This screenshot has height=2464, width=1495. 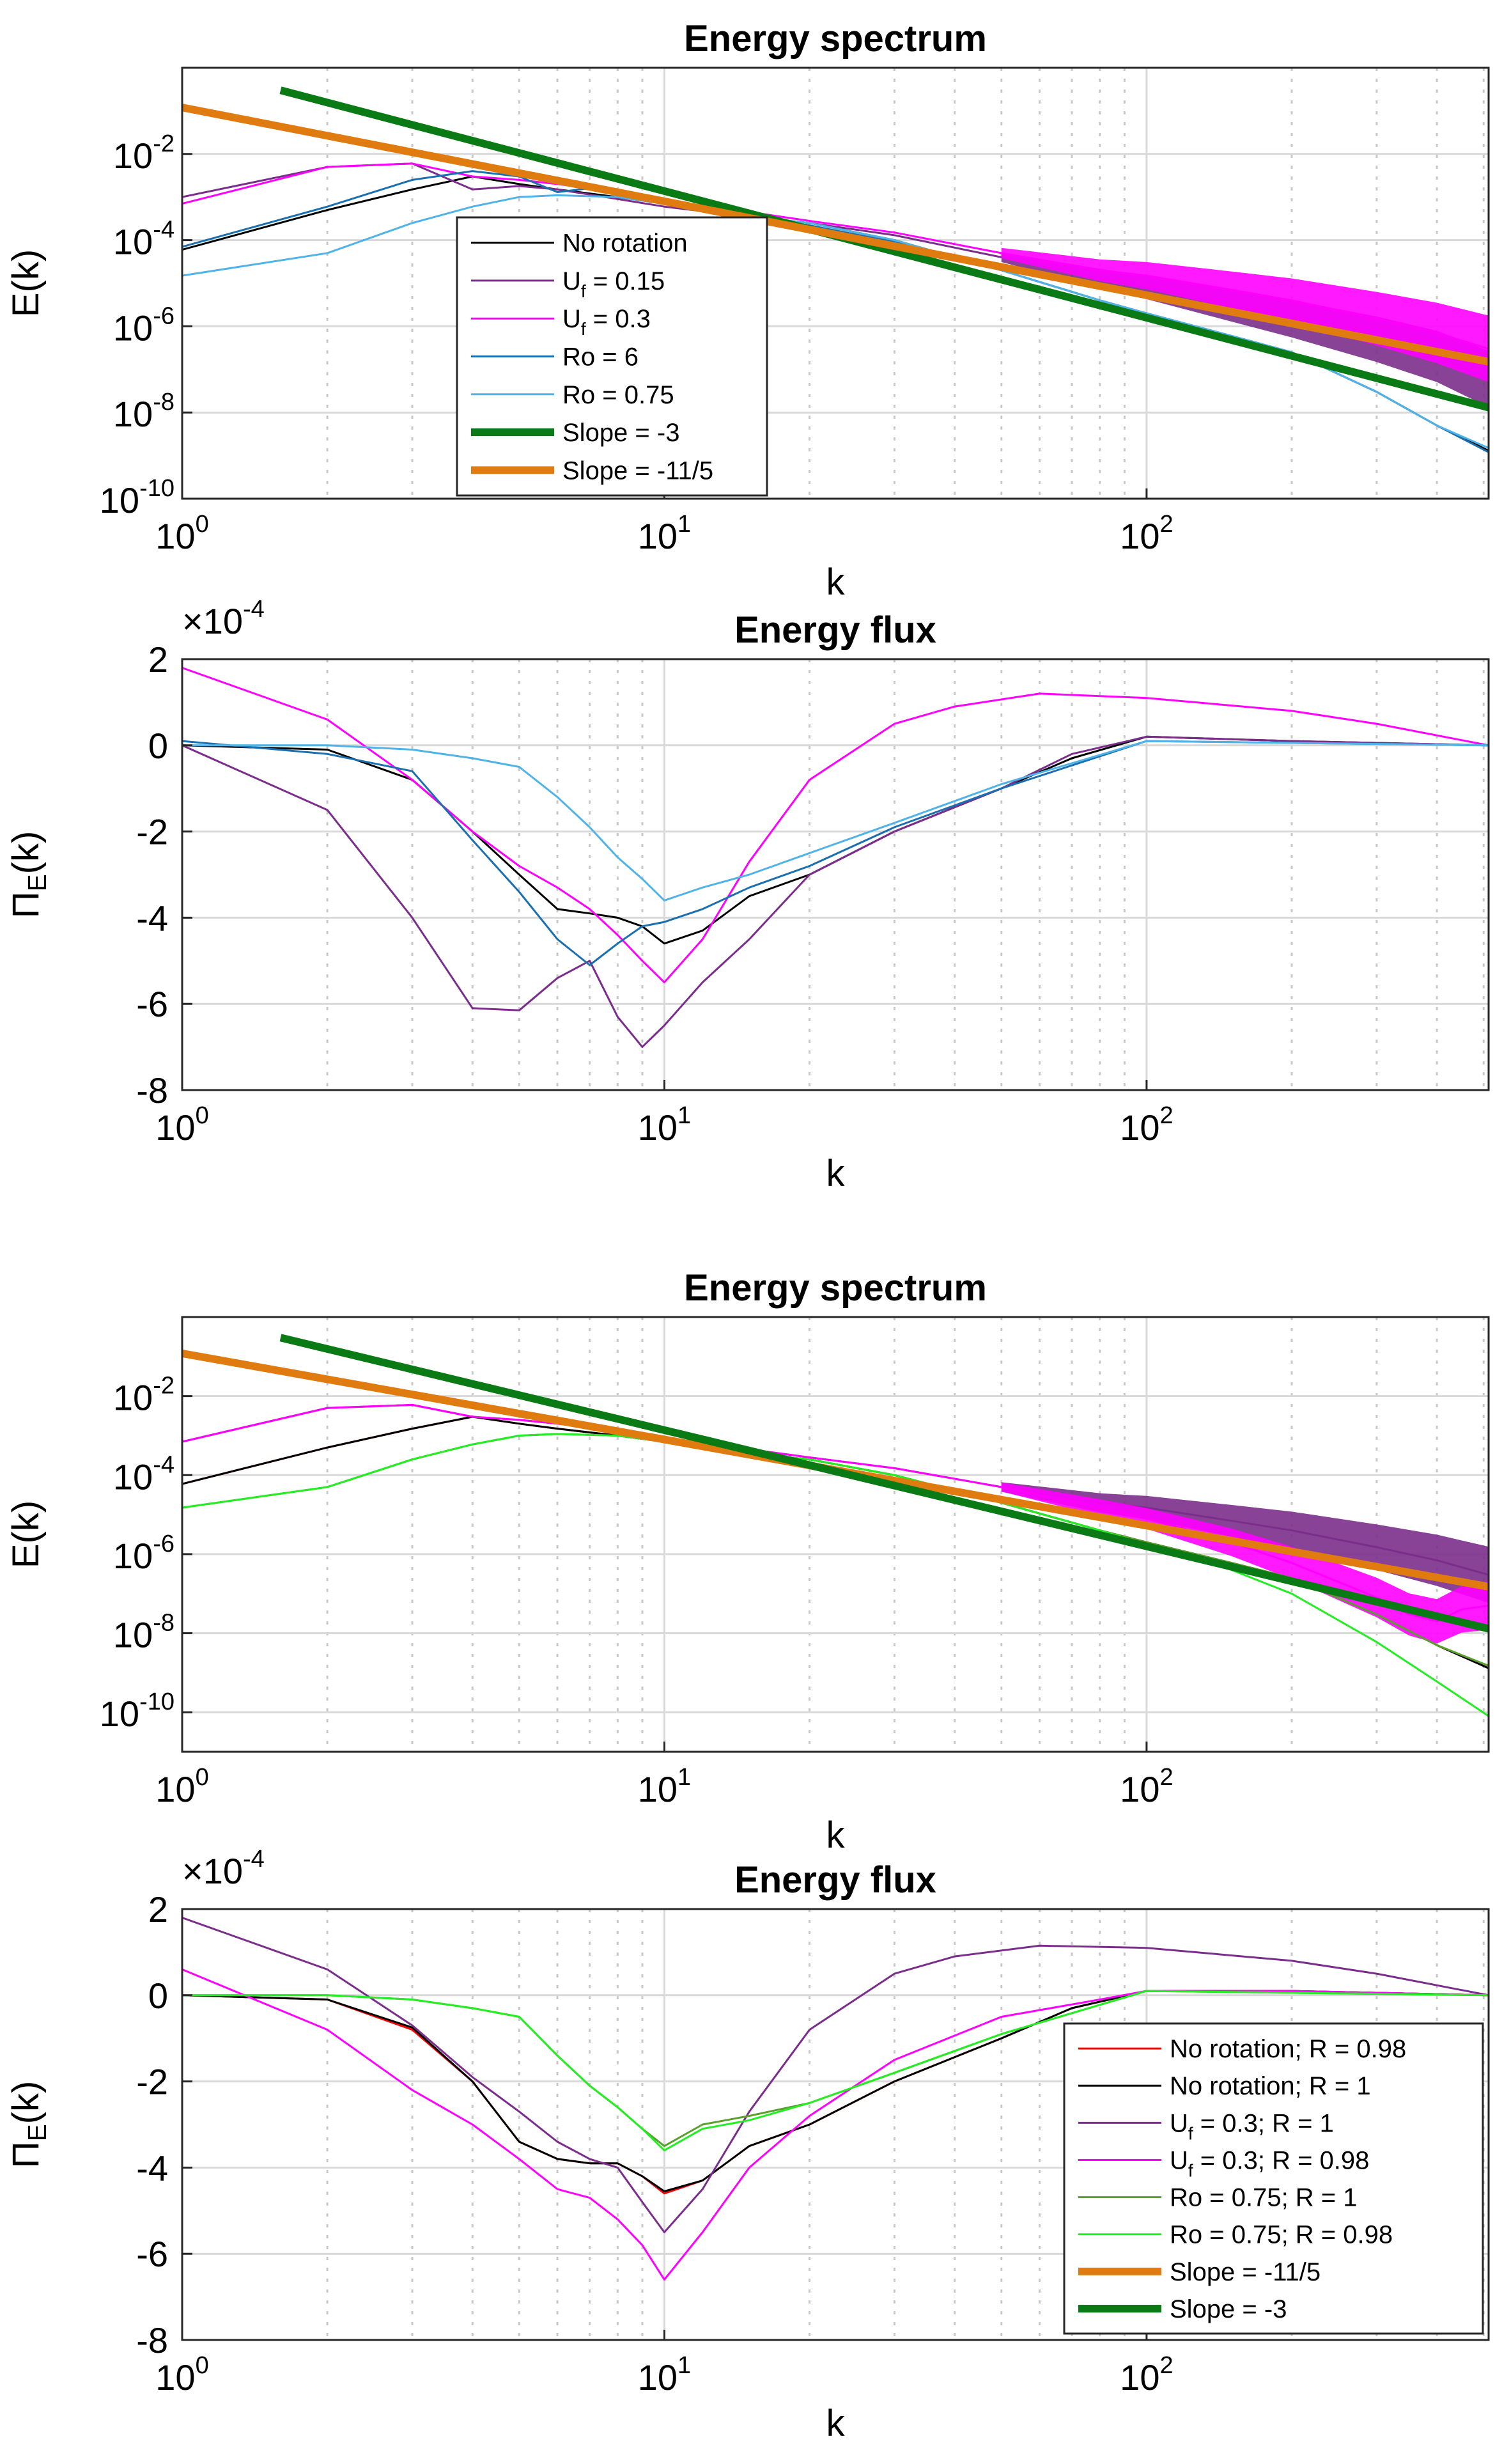 I want to click on legend-entry: Ro = 6, so click(x=600, y=357).